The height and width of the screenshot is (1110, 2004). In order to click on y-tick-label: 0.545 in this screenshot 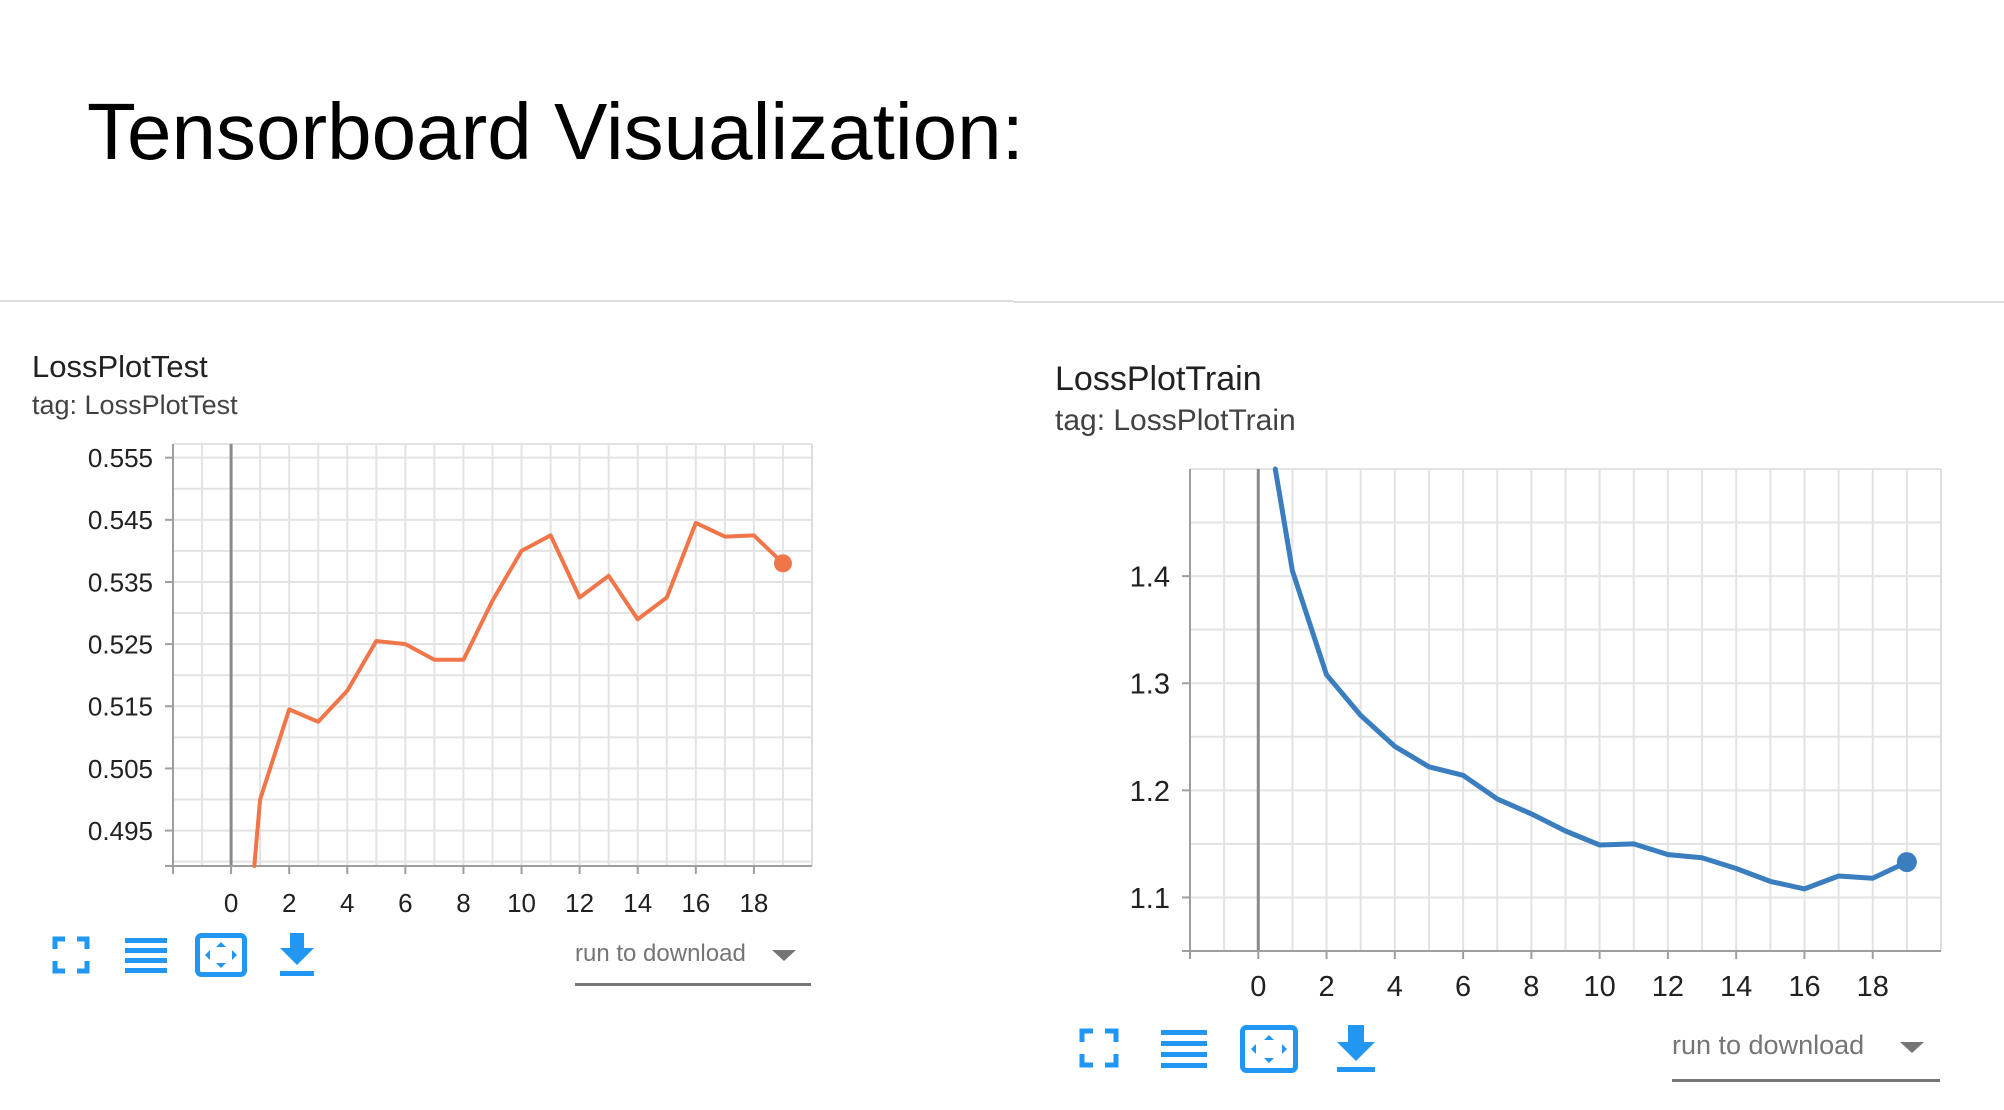, I will do `click(120, 520)`.